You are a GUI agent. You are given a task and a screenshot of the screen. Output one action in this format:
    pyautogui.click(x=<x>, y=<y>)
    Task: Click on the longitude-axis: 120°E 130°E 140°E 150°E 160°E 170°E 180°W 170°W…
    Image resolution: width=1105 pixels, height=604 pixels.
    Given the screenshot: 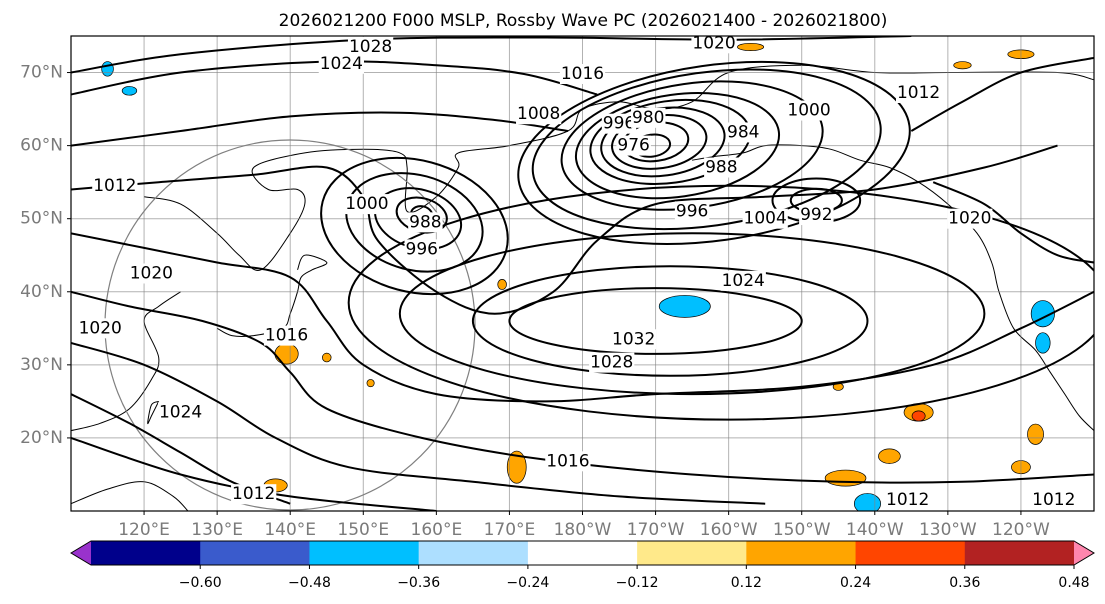 What is the action you would take?
    pyautogui.click(x=584, y=525)
    